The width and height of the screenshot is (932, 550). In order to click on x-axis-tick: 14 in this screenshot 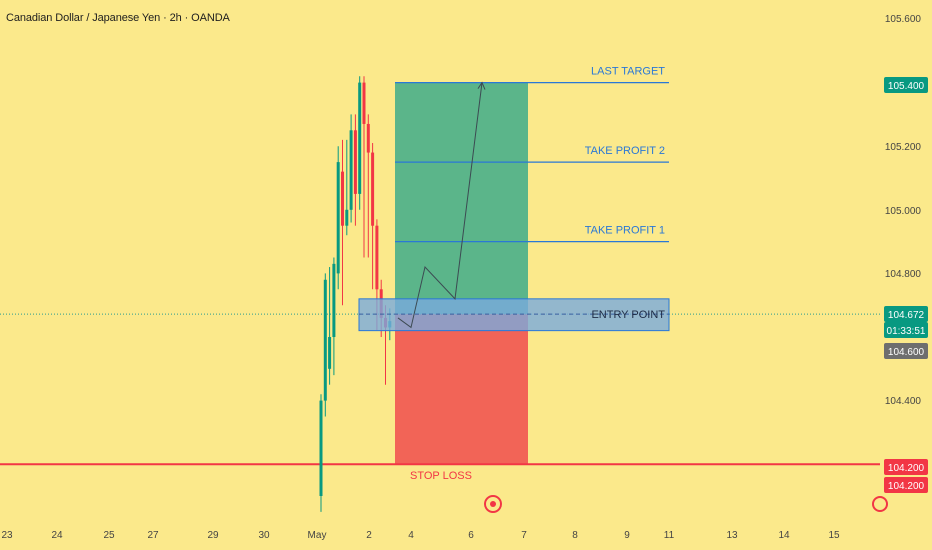, I will do `click(784, 535)`.